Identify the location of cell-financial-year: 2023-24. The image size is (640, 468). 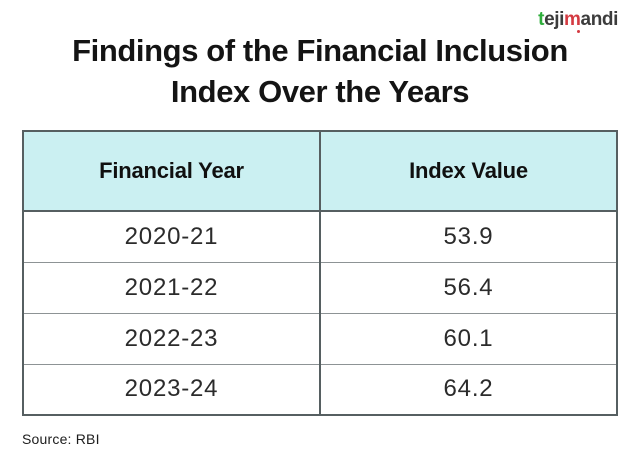
(171, 389).